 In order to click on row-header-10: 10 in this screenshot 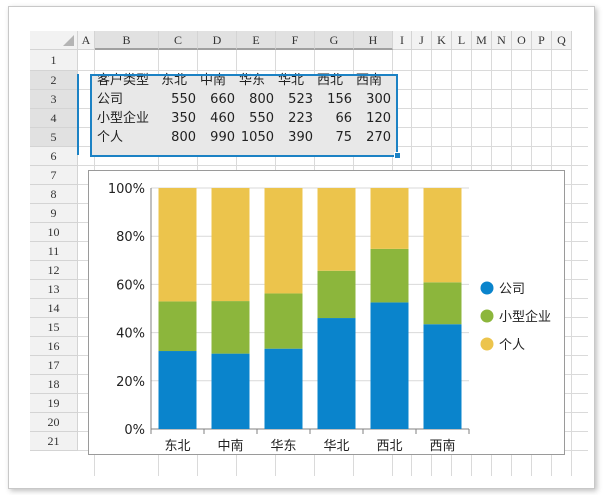, I will do `click(54, 232)`.